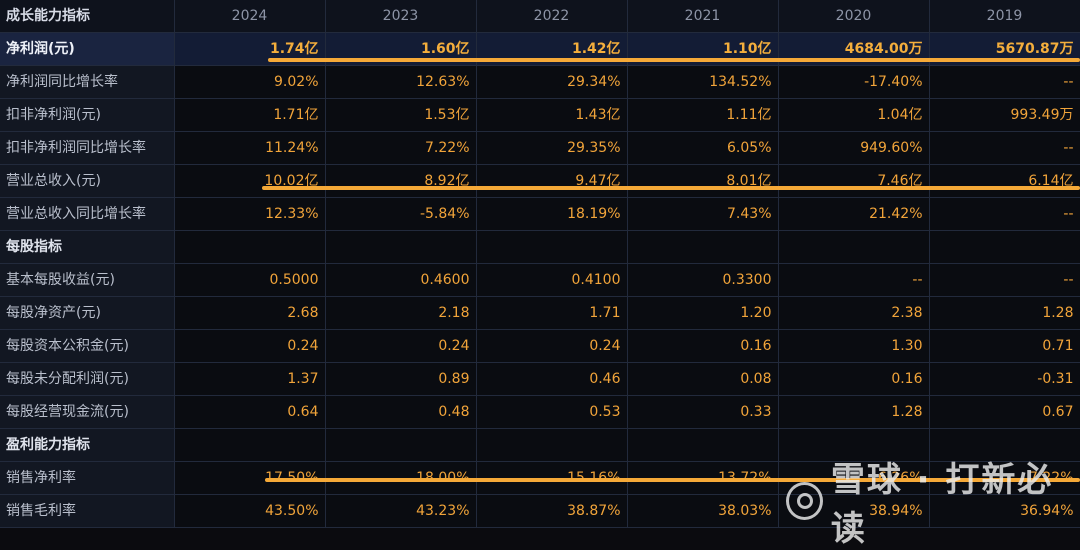 The width and height of the screenshot is (1080, 550). I want to click on table-row: 扣非净利润(元) 1.71亿 1.53亿 1.43亿 1.11亿 1.04亿 993.49万, so click(540, 115).